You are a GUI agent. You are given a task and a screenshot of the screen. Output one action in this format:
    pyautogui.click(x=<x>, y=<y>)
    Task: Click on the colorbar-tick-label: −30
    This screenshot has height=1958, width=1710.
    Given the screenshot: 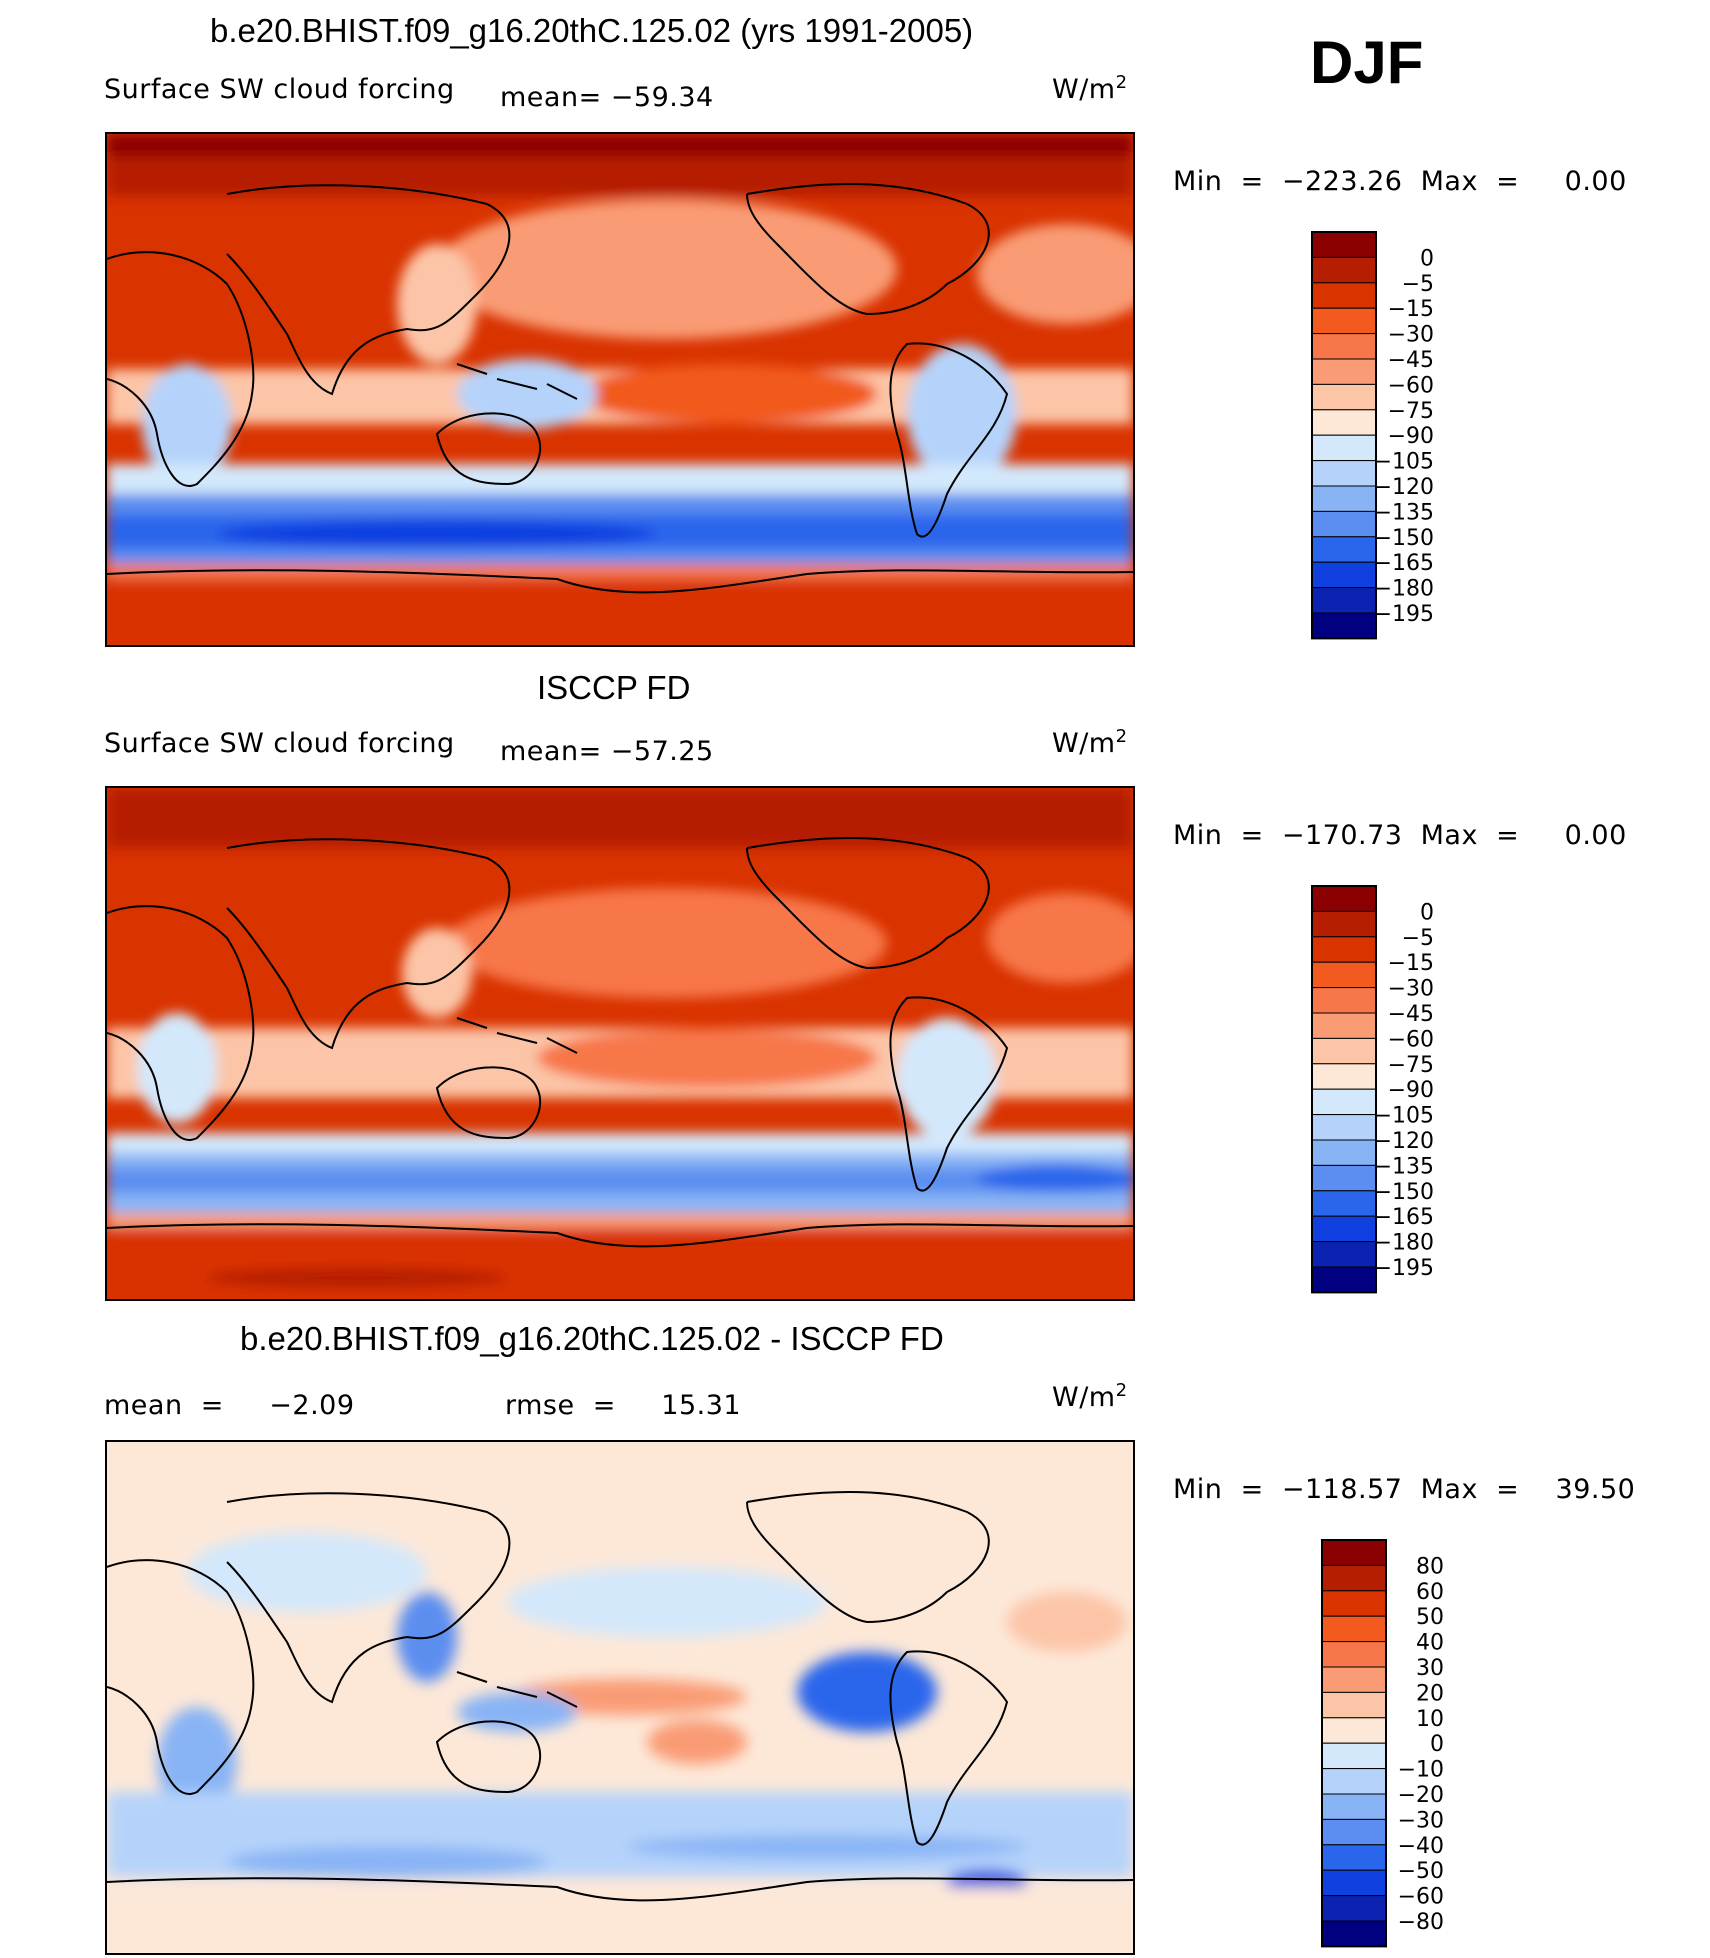 What is the action you would take?
    pyautogui.click(x=1411, y=989)
    